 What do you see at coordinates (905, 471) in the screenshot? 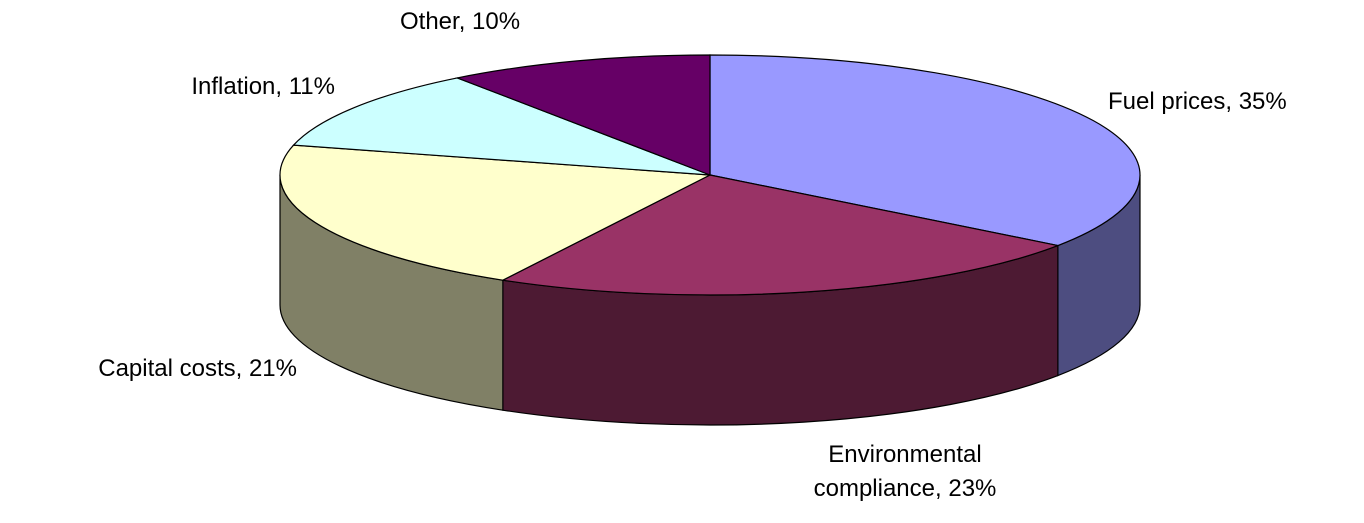
I see `slice-label: Environmental compliance, 23%` at bounding box center [905, 471].